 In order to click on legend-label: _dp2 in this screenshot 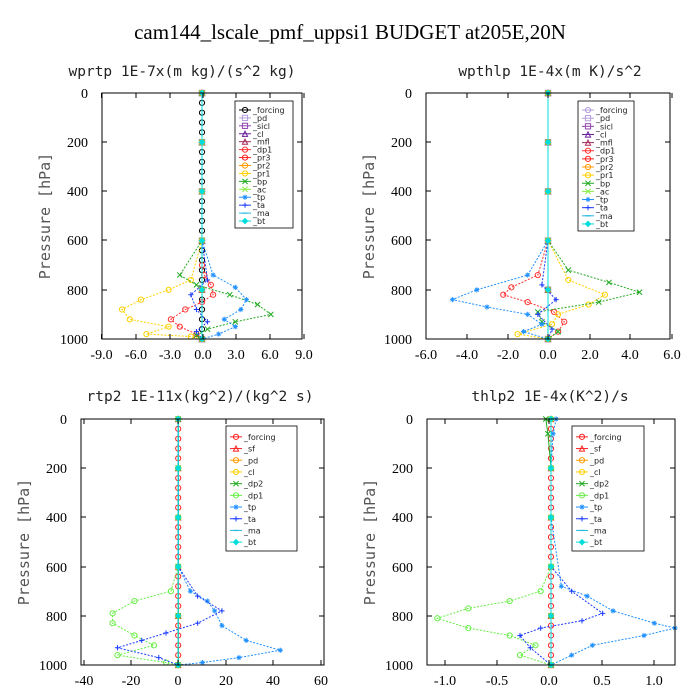, I will do `click(599, 484)`.